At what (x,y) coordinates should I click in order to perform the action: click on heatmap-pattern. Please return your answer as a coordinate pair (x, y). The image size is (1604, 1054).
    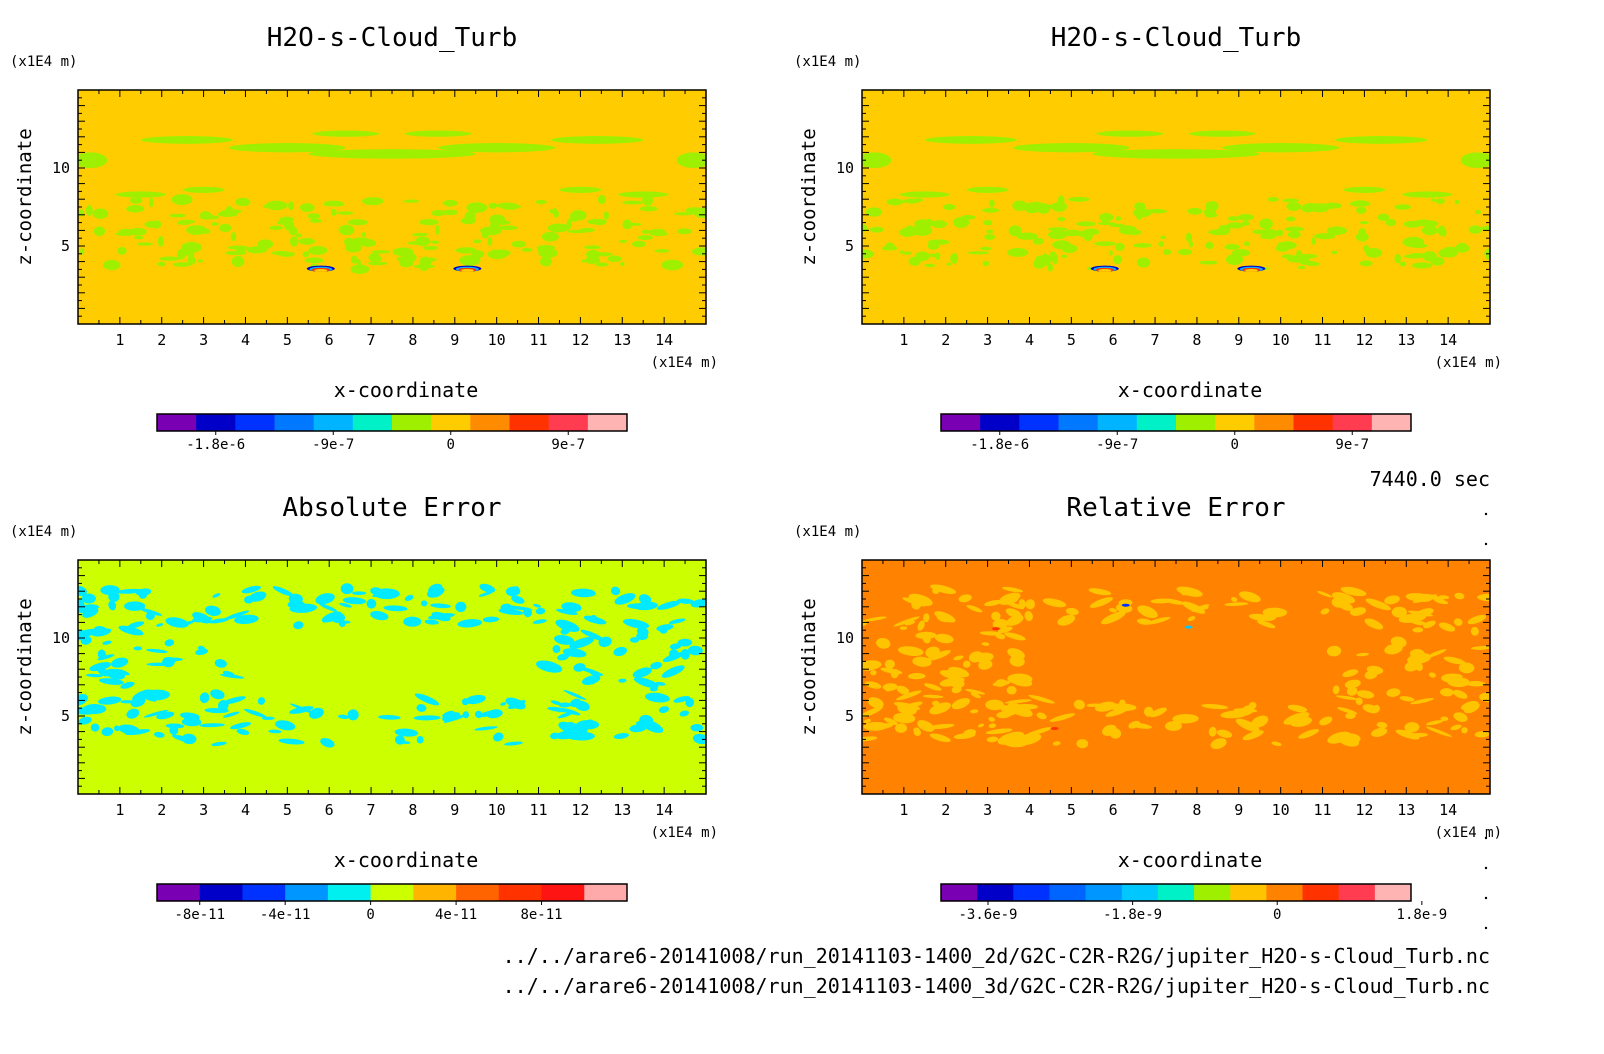
    Looking at the image, I should click on (1176, 667).